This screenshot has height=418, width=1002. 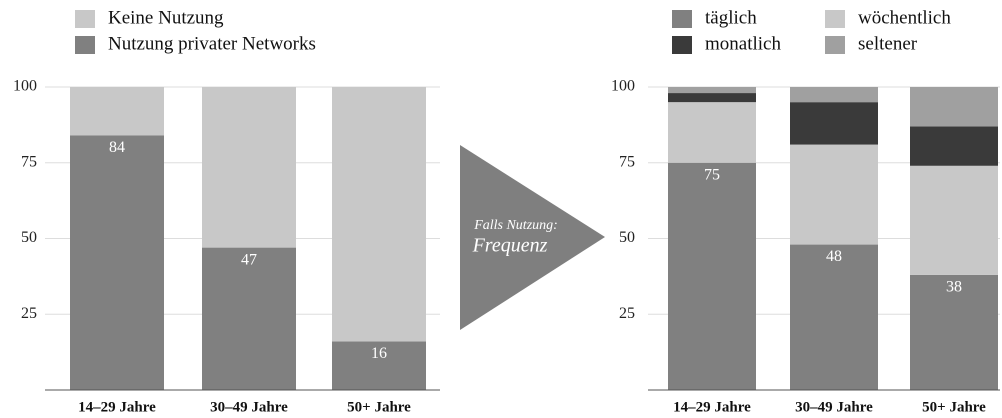 I want to click on legend-label: wöchentlich, so click(x=904, y=17).